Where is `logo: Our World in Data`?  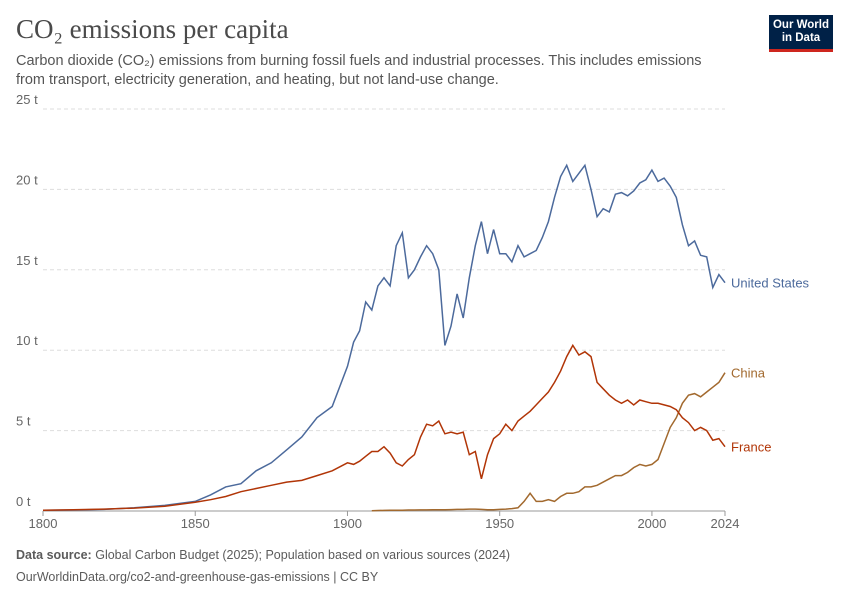
logo: Our World in Data is located at coordinates (801, 33).